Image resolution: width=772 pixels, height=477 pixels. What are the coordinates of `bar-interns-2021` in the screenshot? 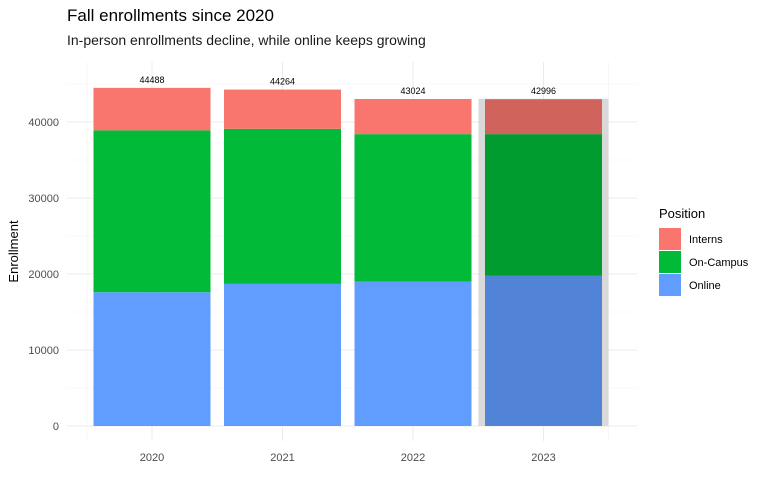 It's located at (282, 109).